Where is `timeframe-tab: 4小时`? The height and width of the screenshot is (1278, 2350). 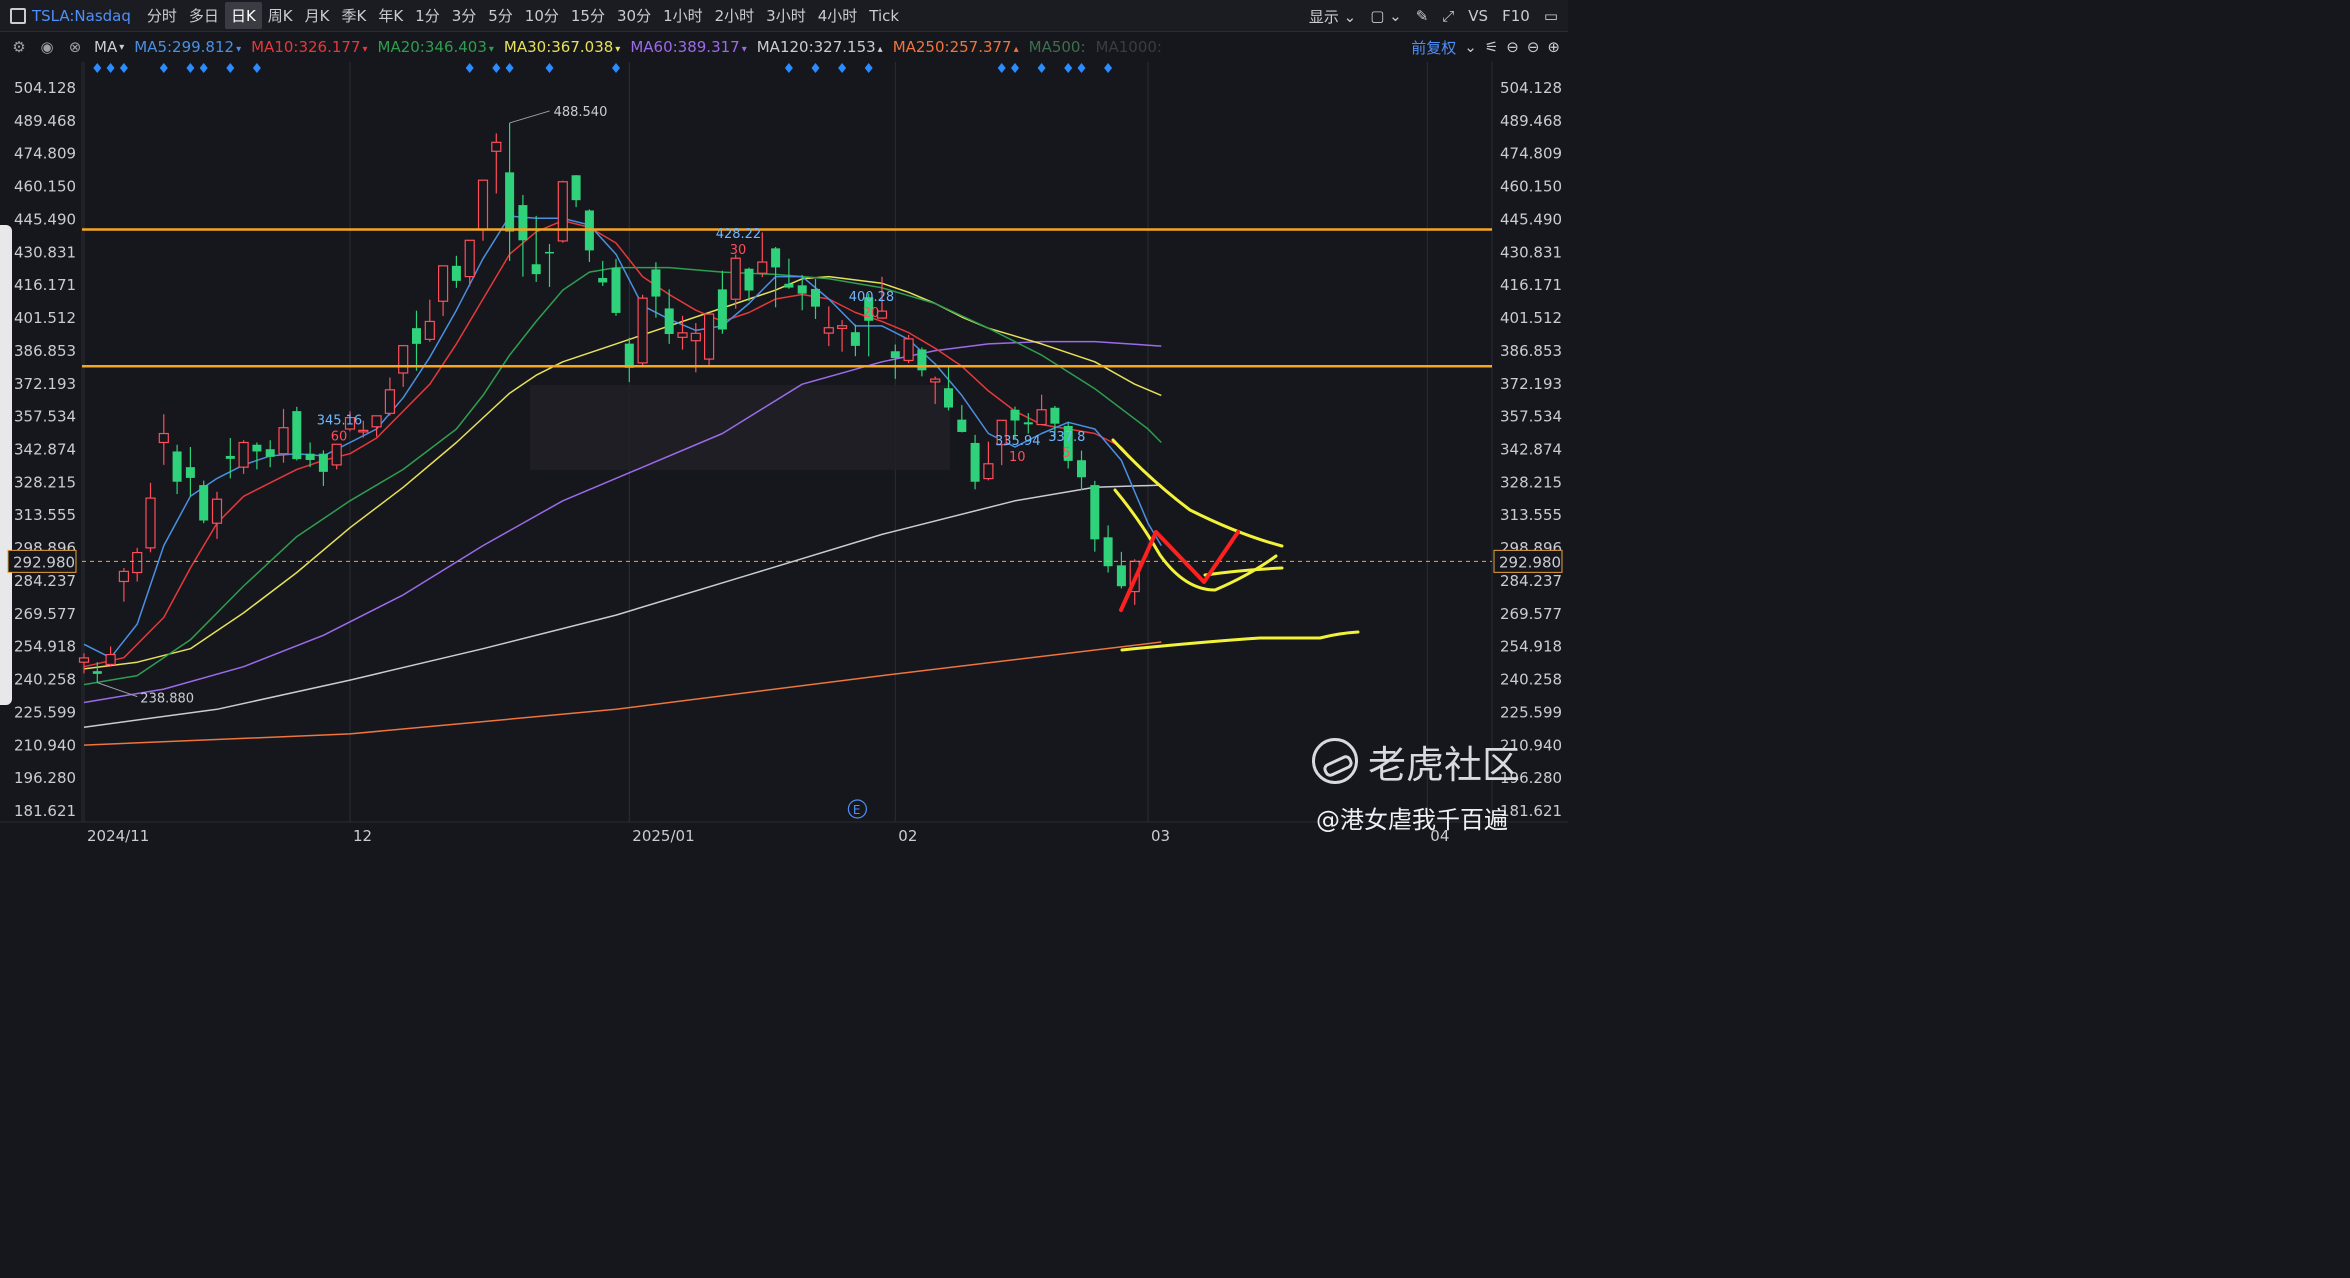
timeframe-tab: 4小时 is located at coordinates (837, 16).